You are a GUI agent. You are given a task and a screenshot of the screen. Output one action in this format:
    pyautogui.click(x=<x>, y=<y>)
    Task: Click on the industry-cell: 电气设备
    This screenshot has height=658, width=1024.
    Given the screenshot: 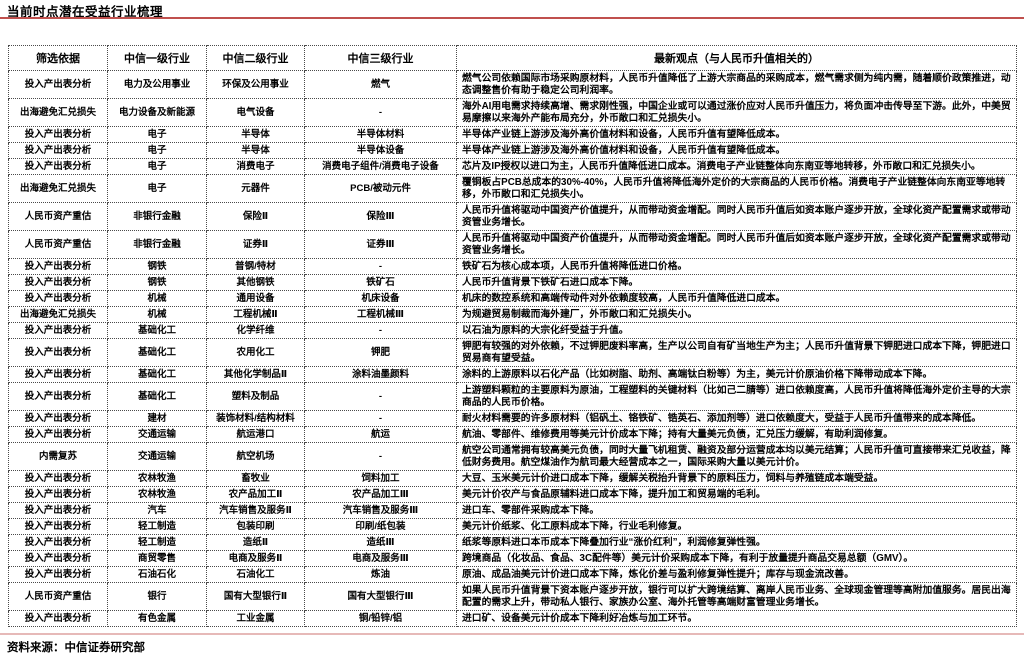 What is the action you would take?
    pyautogui.click(x=255, y=112)
    